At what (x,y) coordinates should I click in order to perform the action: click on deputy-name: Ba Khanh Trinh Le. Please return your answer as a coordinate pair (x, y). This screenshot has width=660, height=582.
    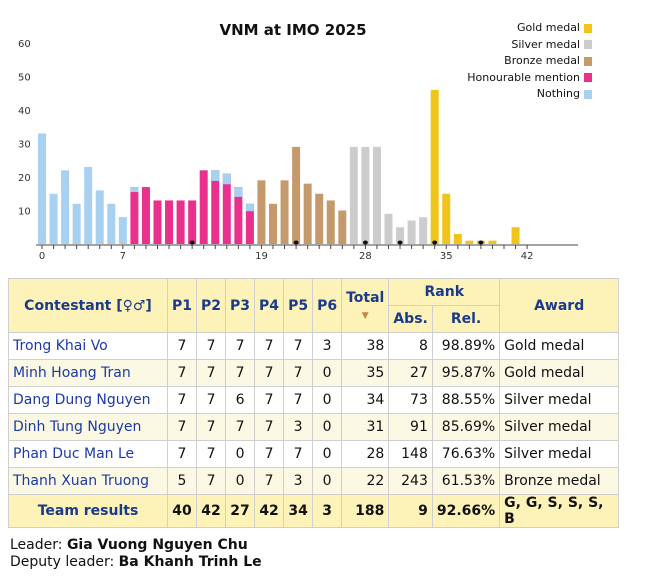
    Looking at the image, I should click on (190, 562).